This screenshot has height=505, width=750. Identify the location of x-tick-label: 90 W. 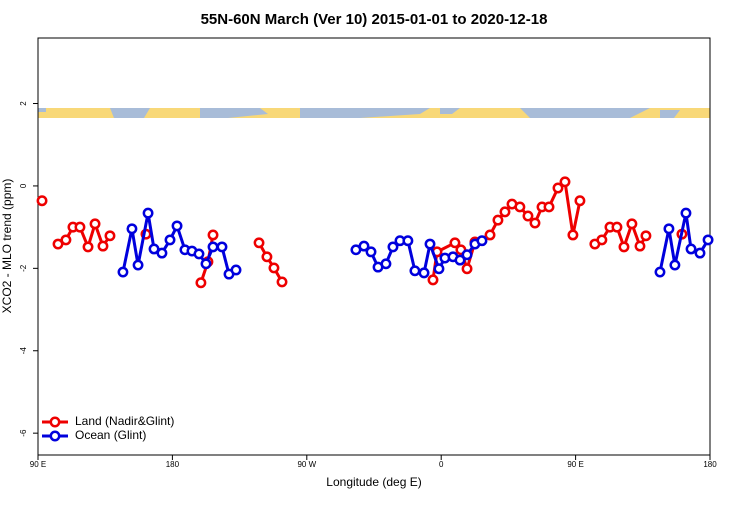
(306, 464).